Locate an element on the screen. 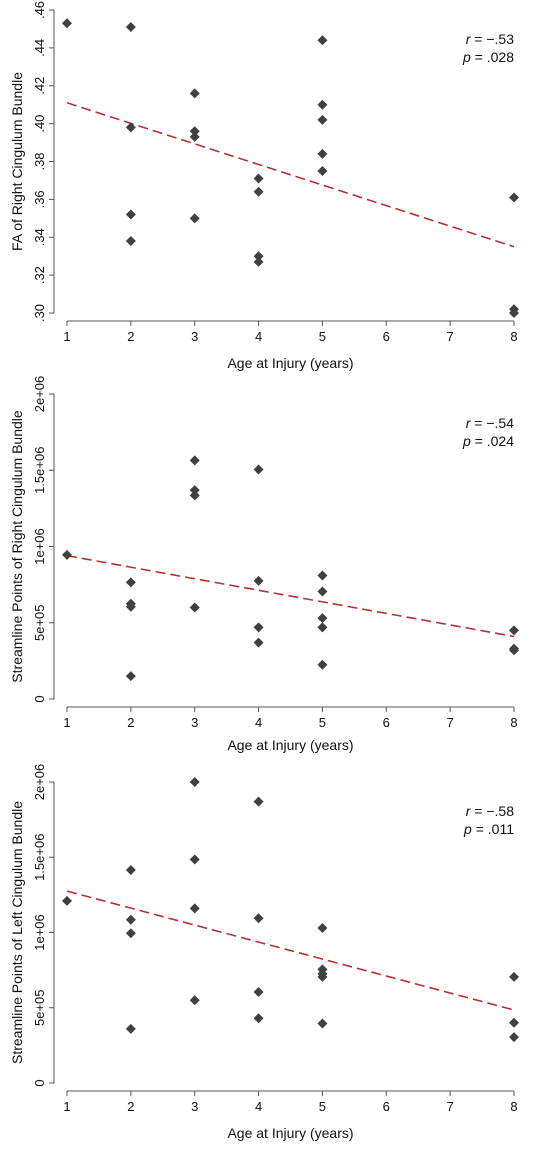  r-statistic: r = −.53 is located at coordinates (490, 39).